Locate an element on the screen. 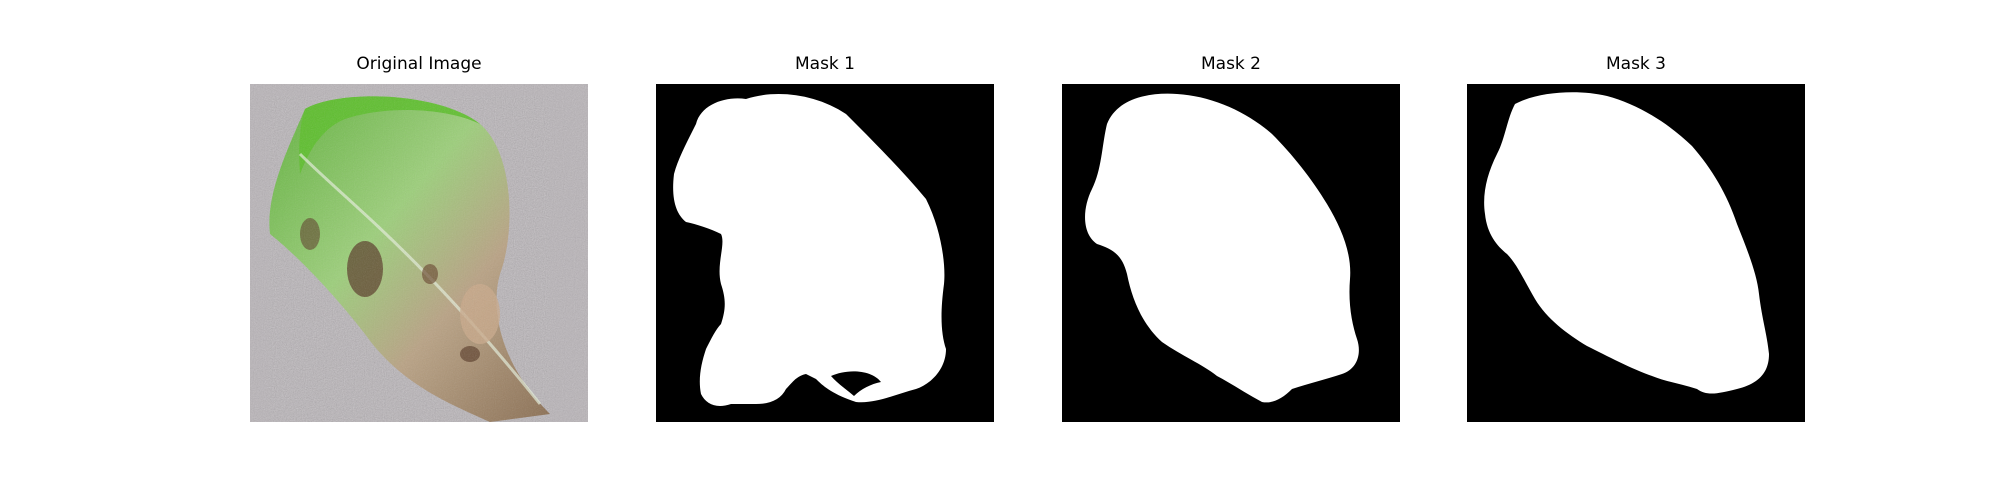 The width and height of the screenshot is (2000, 500). leaf-photo is located at coordinates (419, 253).